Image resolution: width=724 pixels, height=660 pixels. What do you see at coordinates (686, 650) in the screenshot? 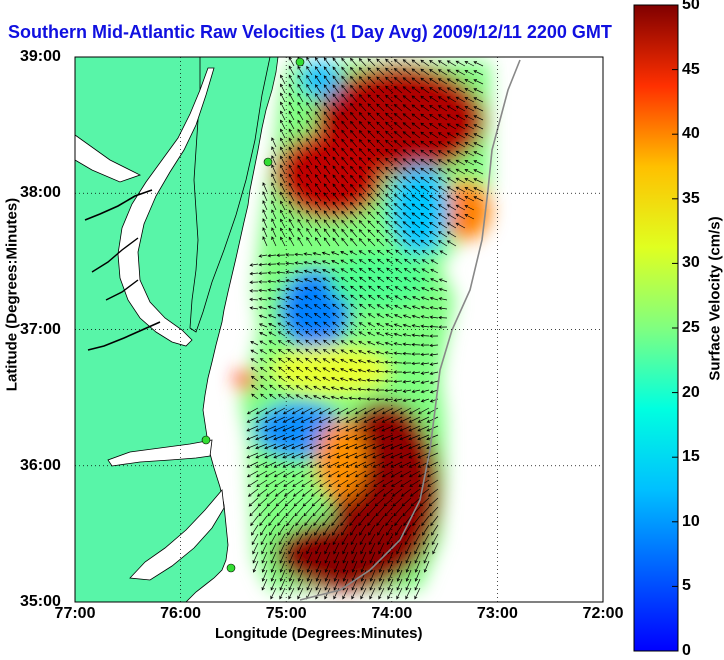
I see `colorbar-tick-label: 0` at bounding box center [686, 650].